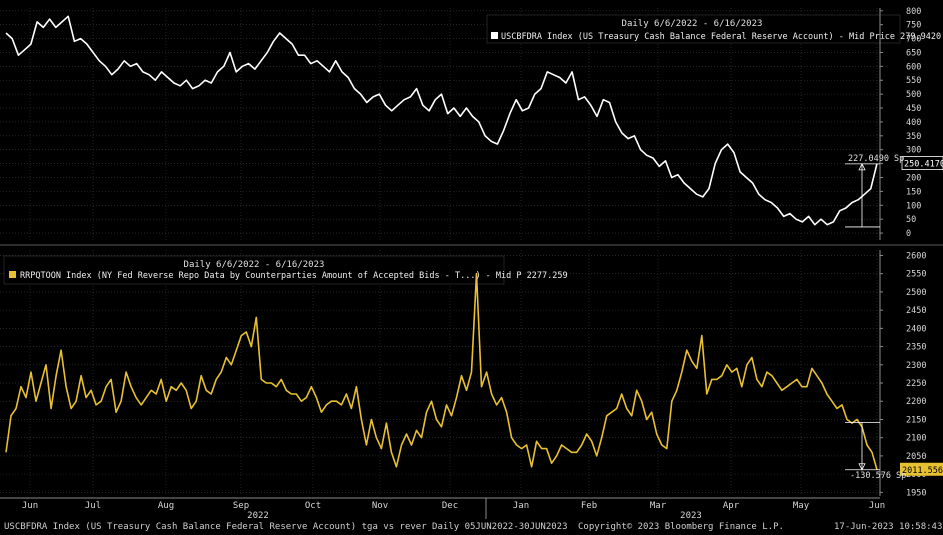 This screenshot has width=943, height=535. Describe the element at coordinates (589, 506) in the screenshot. I see `x-tick-label: Feb` at that location.